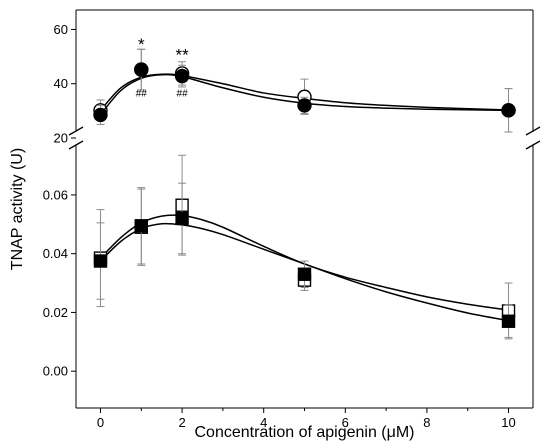 Image resolution: width=550 pixels, height=445 pixels. I want to click on series-filled-circle, so click(304, 90).